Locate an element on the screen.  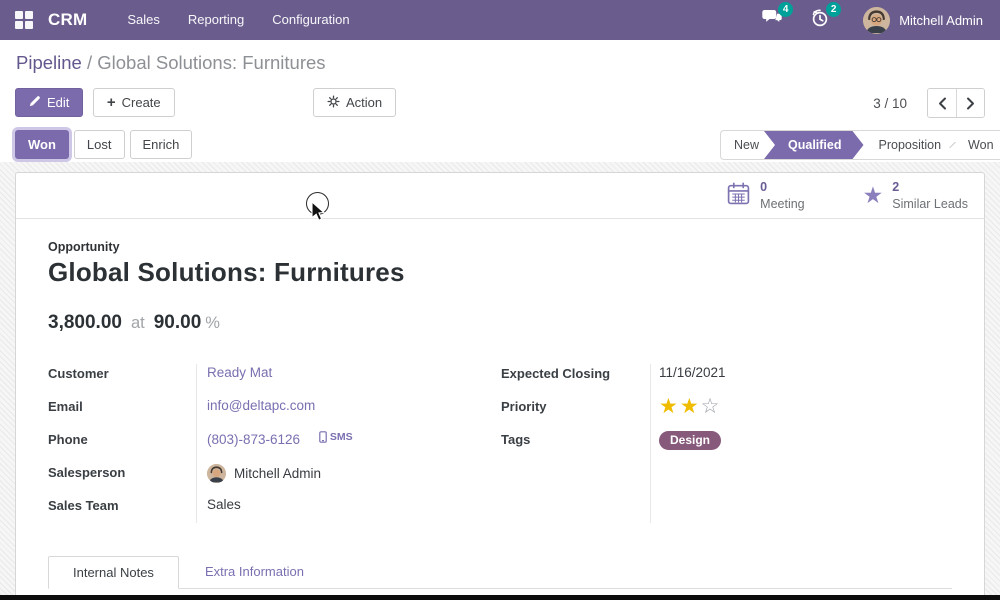
stage-proposition: Proposition is located at coordinates (910, 145).